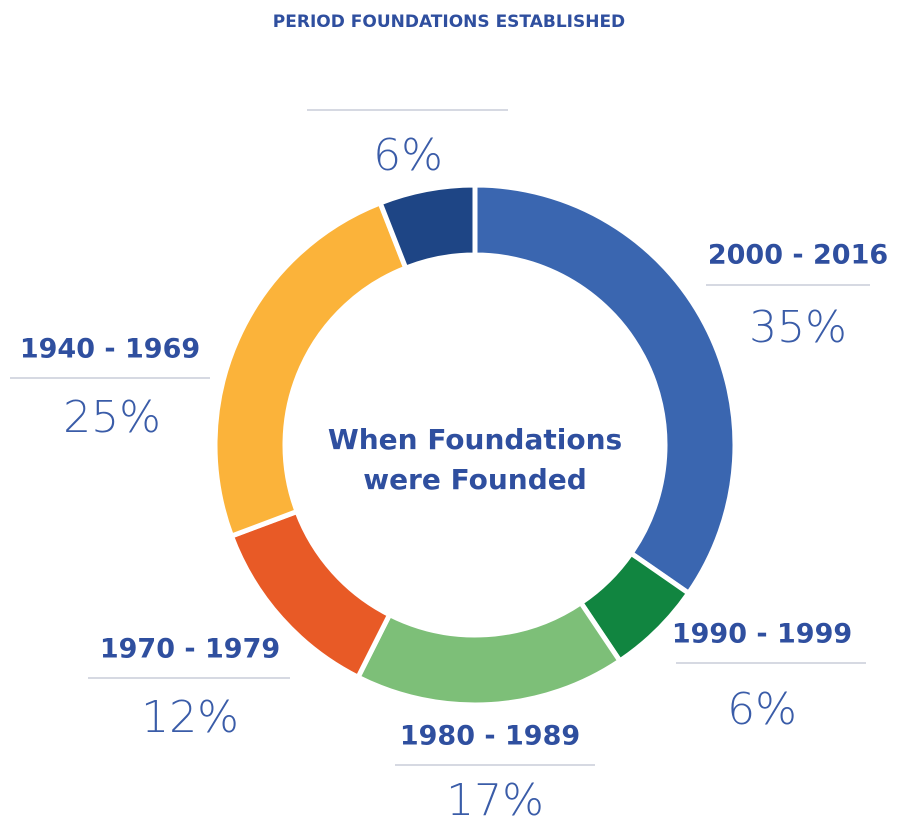 The width and height of the screenshot is (899, 829). Describe the element at coordinates (449, 22) in the screenshot. I see `chart-title: PERIOD FOUNDATIONS ESTABLISHED` at that location.